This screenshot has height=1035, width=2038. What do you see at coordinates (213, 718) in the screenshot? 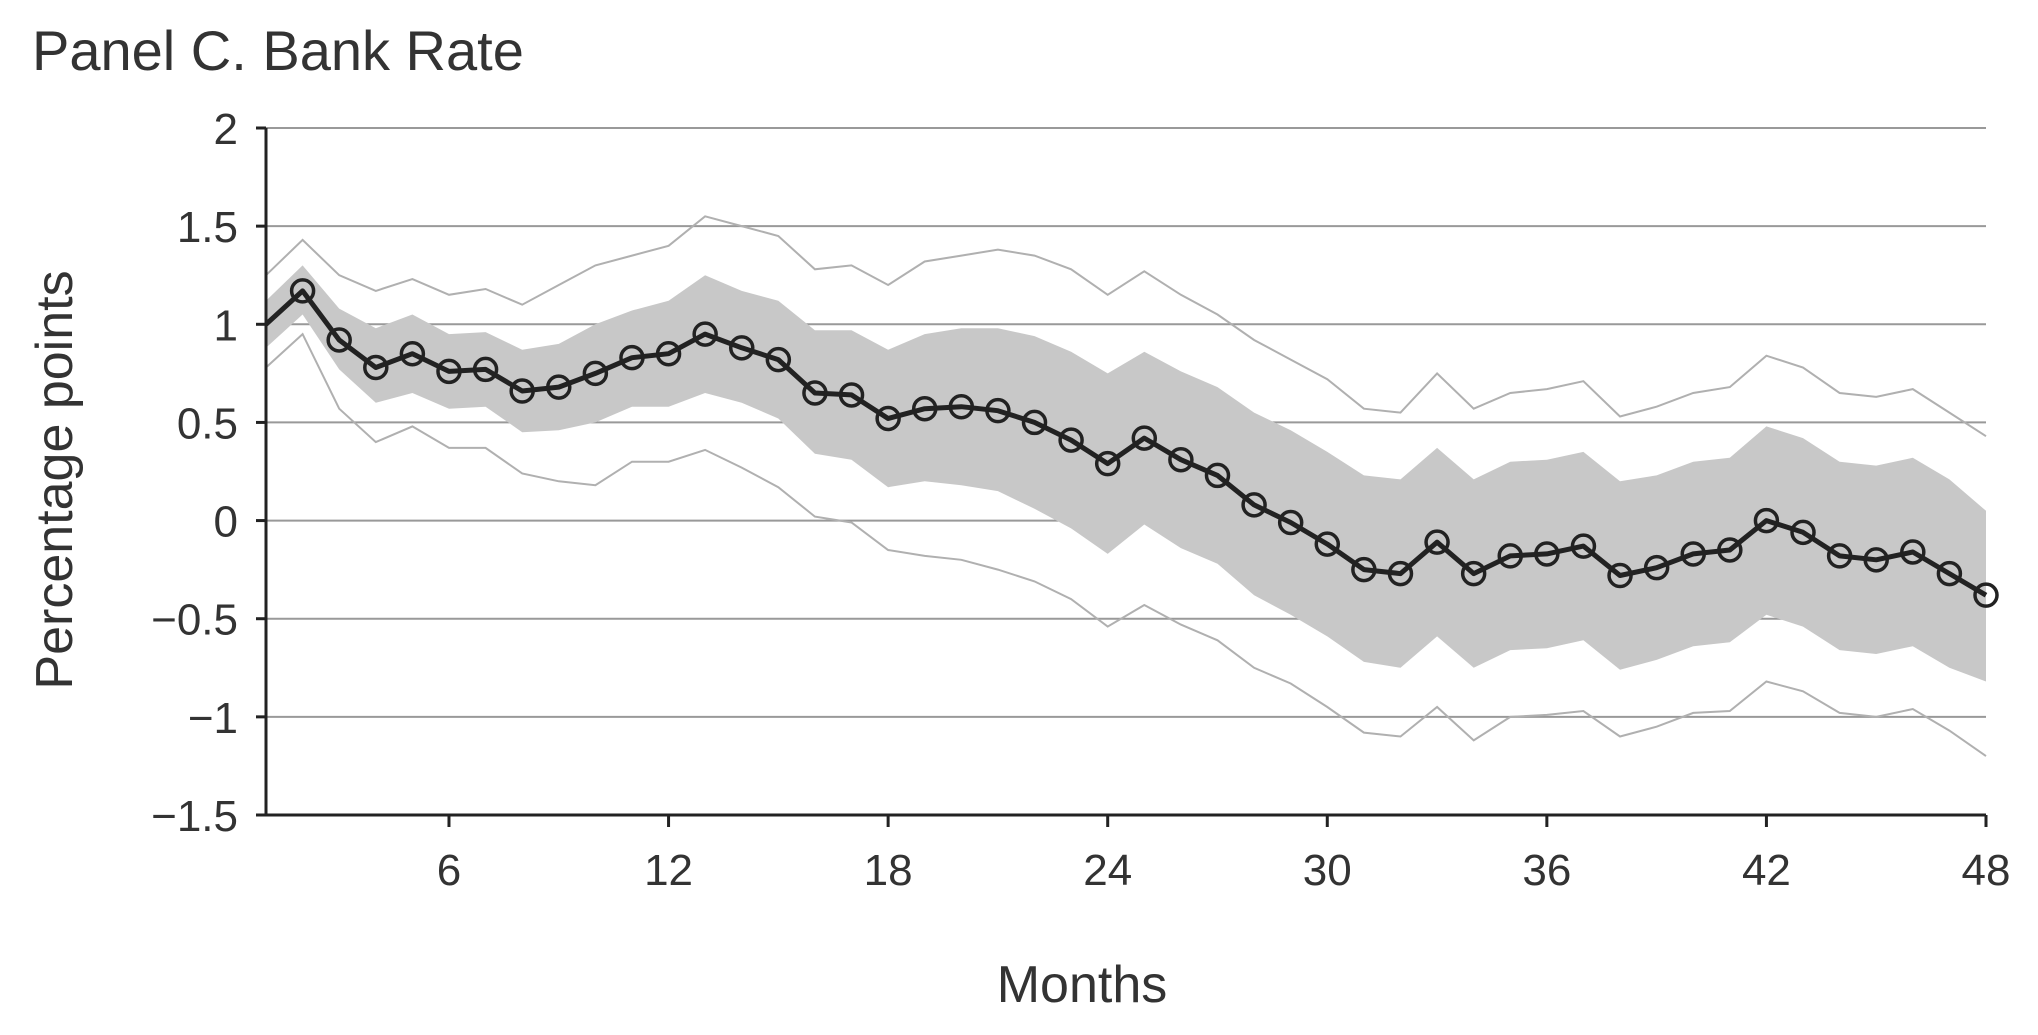
I see `y-tick-label: −1` at bounding box center [213, 718].